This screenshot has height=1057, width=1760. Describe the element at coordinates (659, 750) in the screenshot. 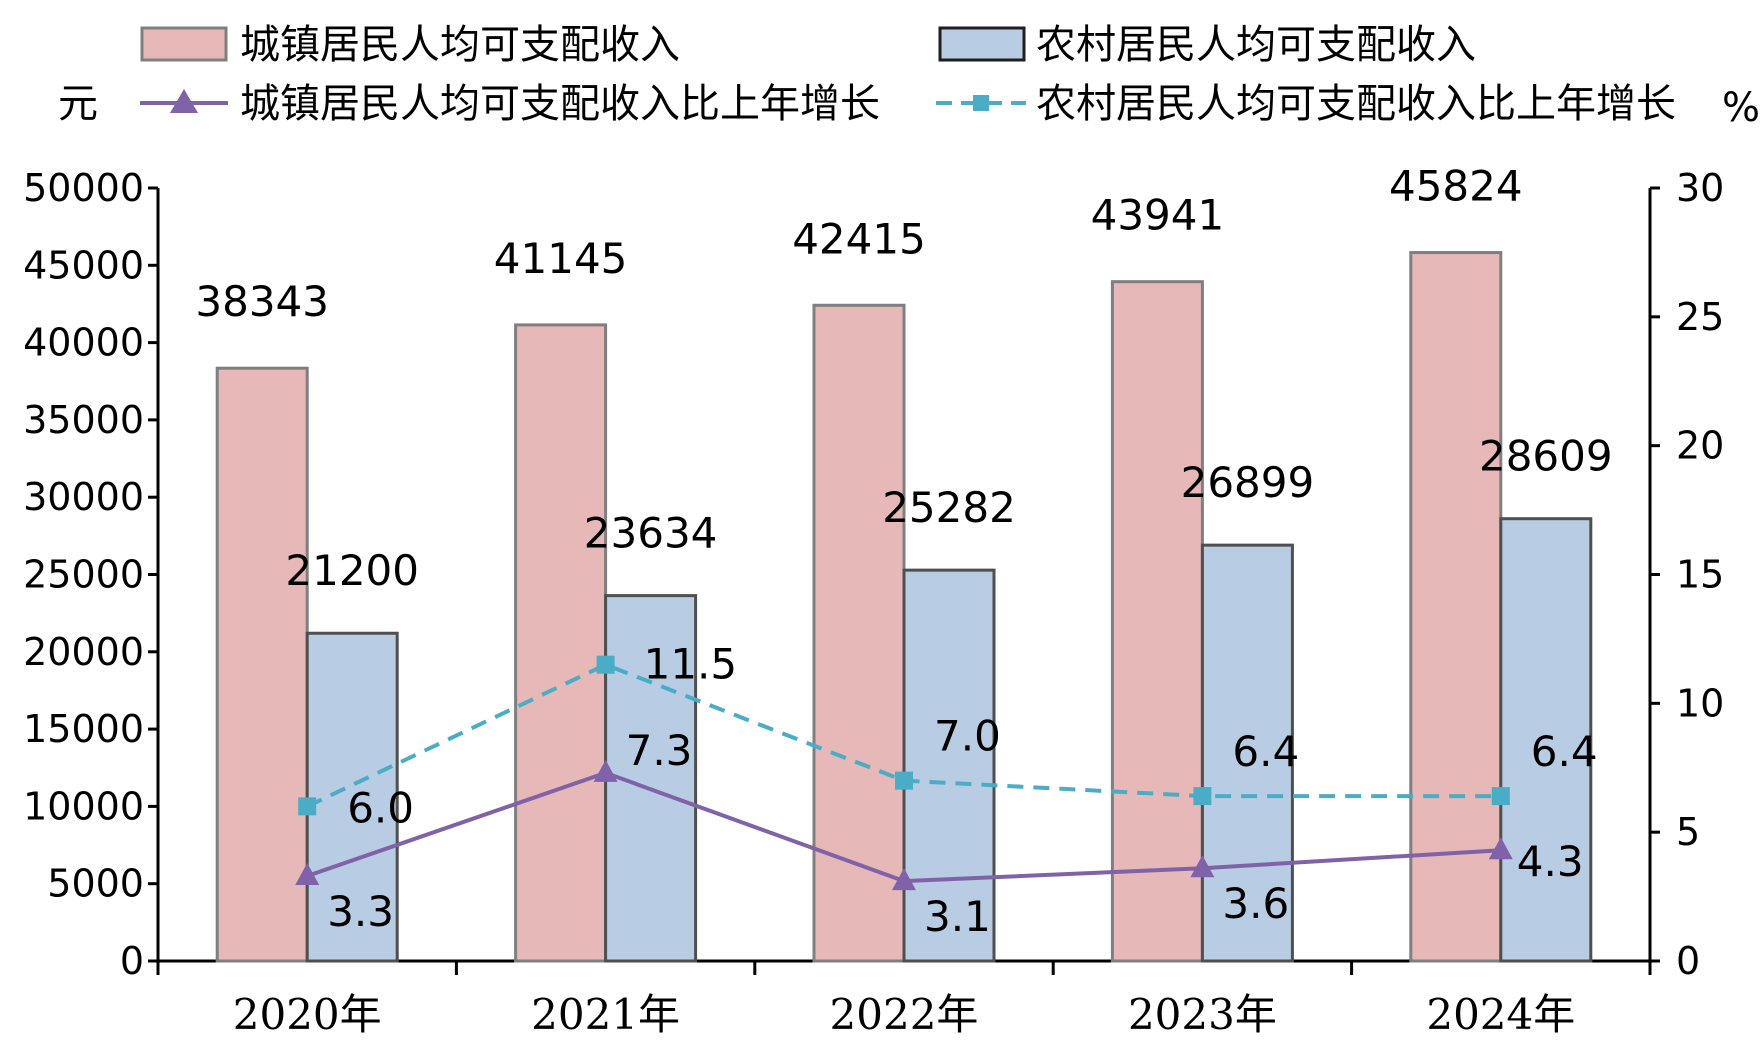

I see `line-label-urban-growth: 7.3` at that location.